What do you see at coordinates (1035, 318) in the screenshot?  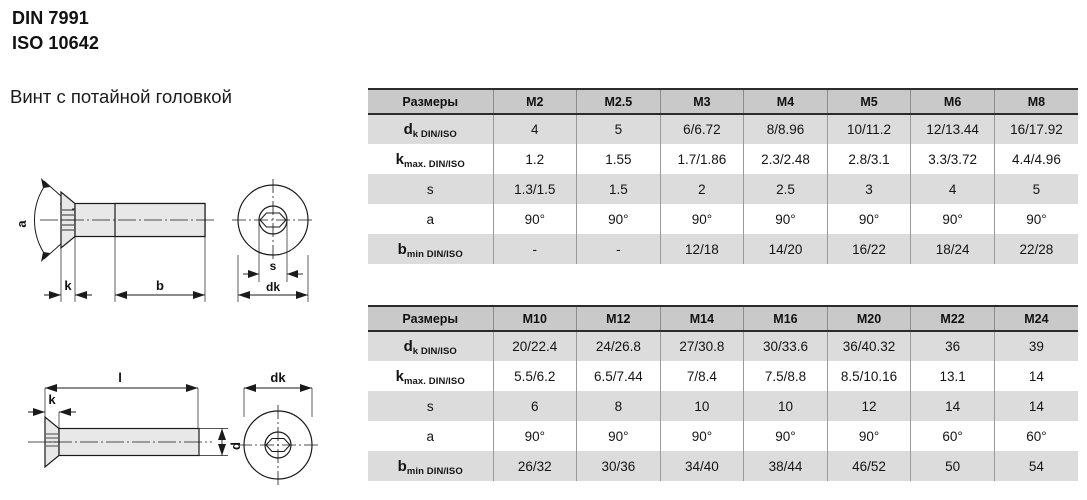 I see `column-header-m24: M24` at bounding box center [1035, 318].